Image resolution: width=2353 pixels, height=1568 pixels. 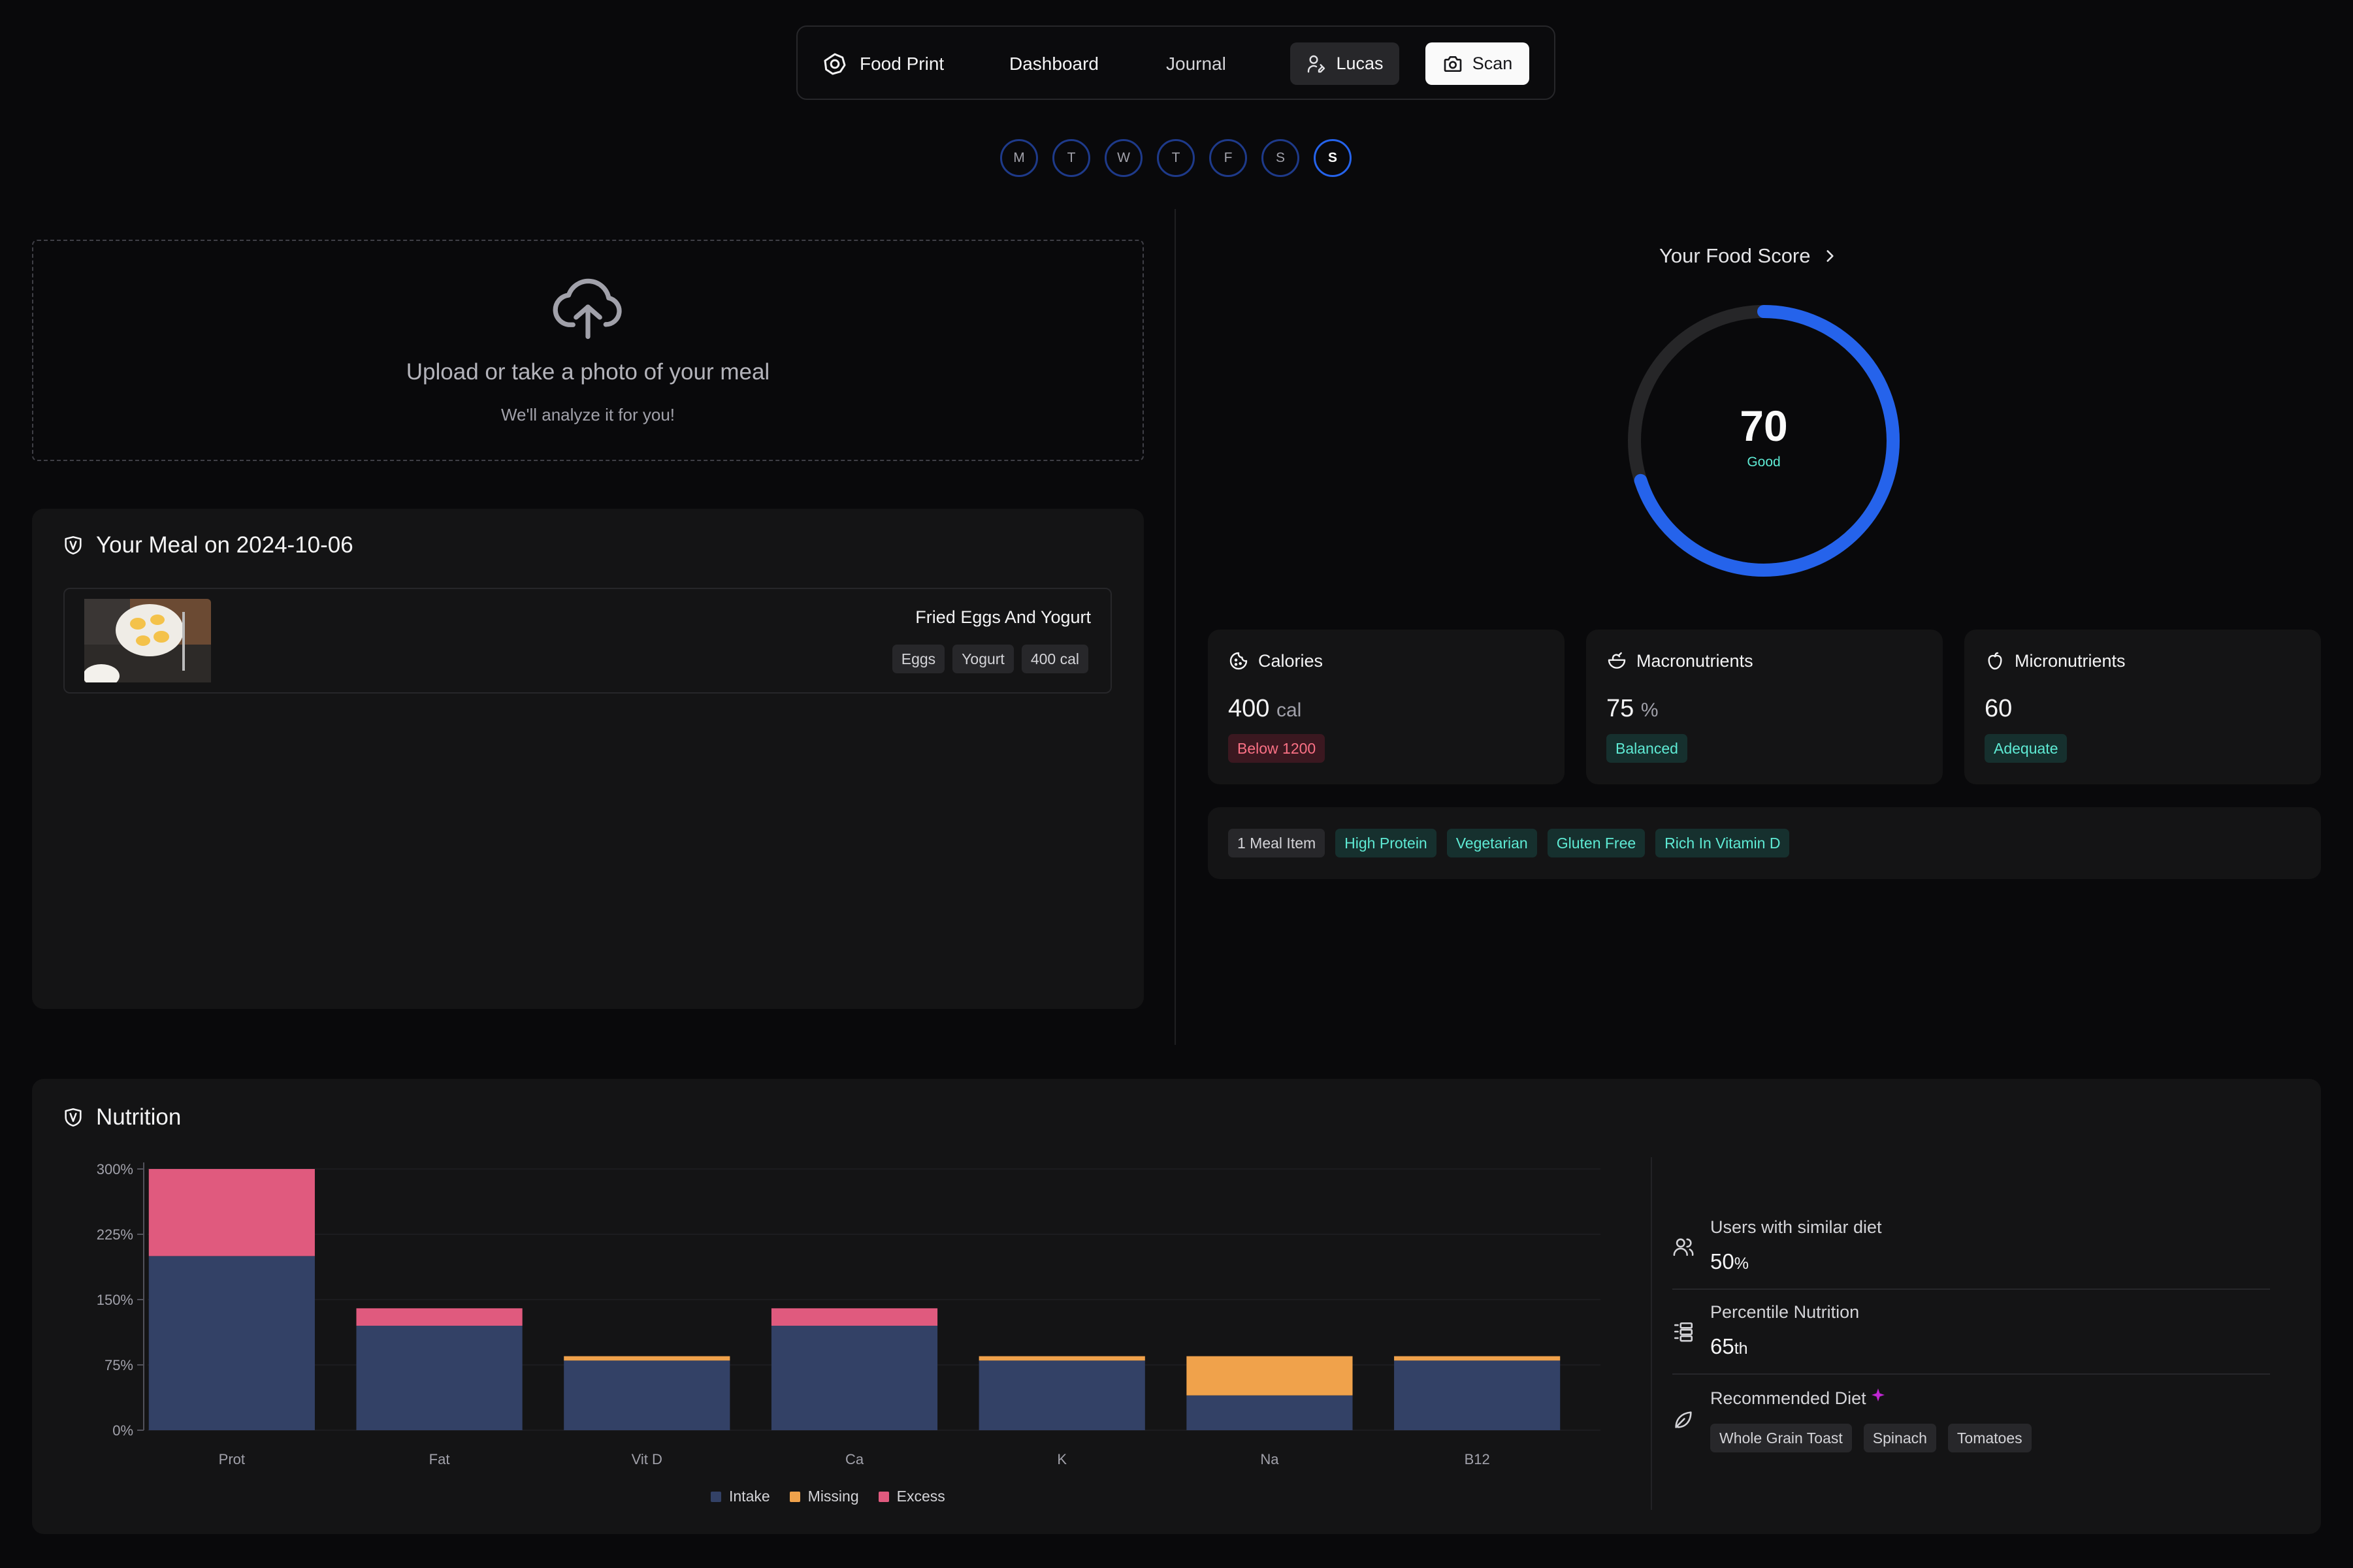 I want to click on micronutrients-badge: Adequate, so click(x=2026, y=748).